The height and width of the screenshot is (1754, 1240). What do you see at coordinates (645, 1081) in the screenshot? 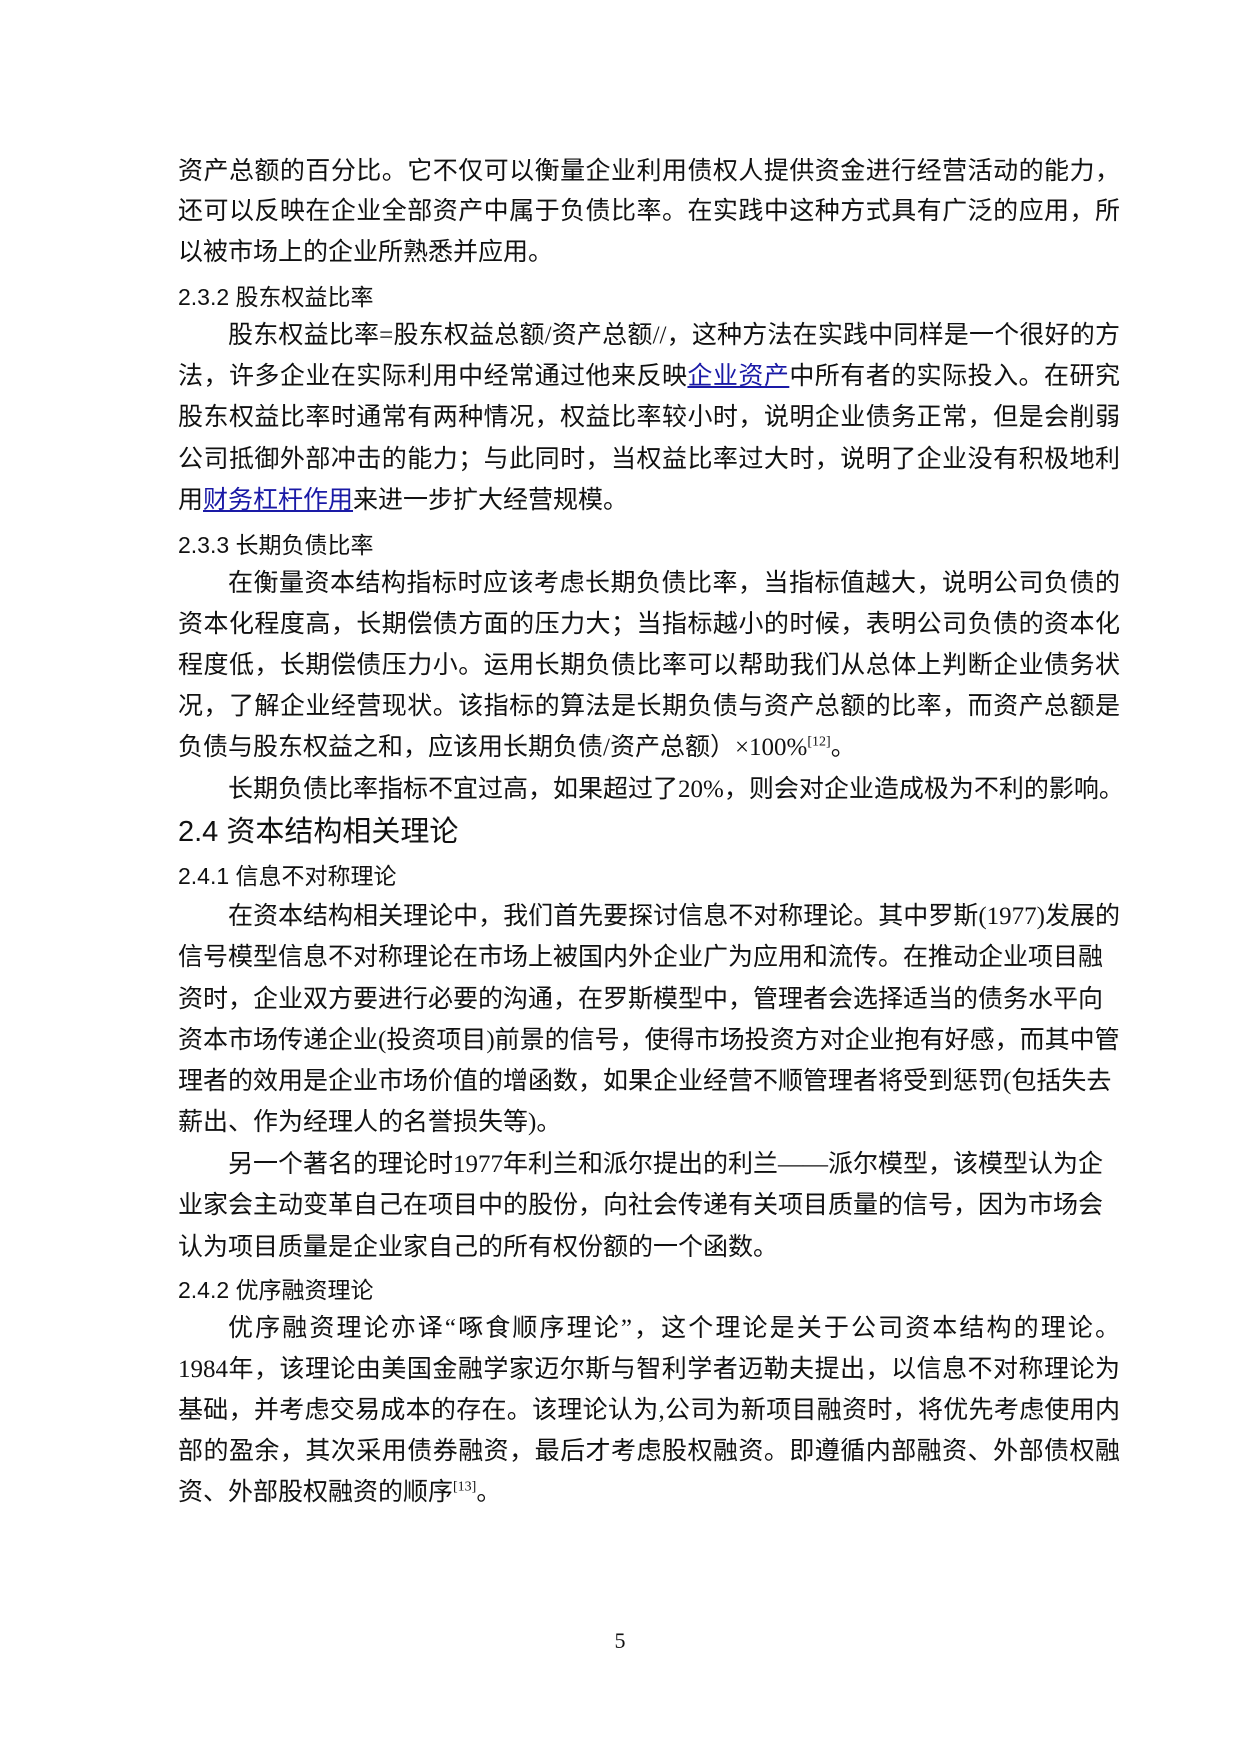
I see `text-run: 理者的效用是企业市场价值的增函数，如果企业经营不顺管理者将受到惩罚(包括失去` at bounding box center [645, 1081].